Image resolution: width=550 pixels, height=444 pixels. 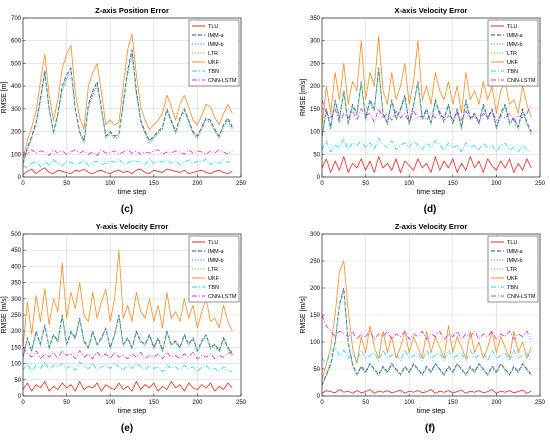 I want to click on legend-label: TBN, so click(x=512, y=288).